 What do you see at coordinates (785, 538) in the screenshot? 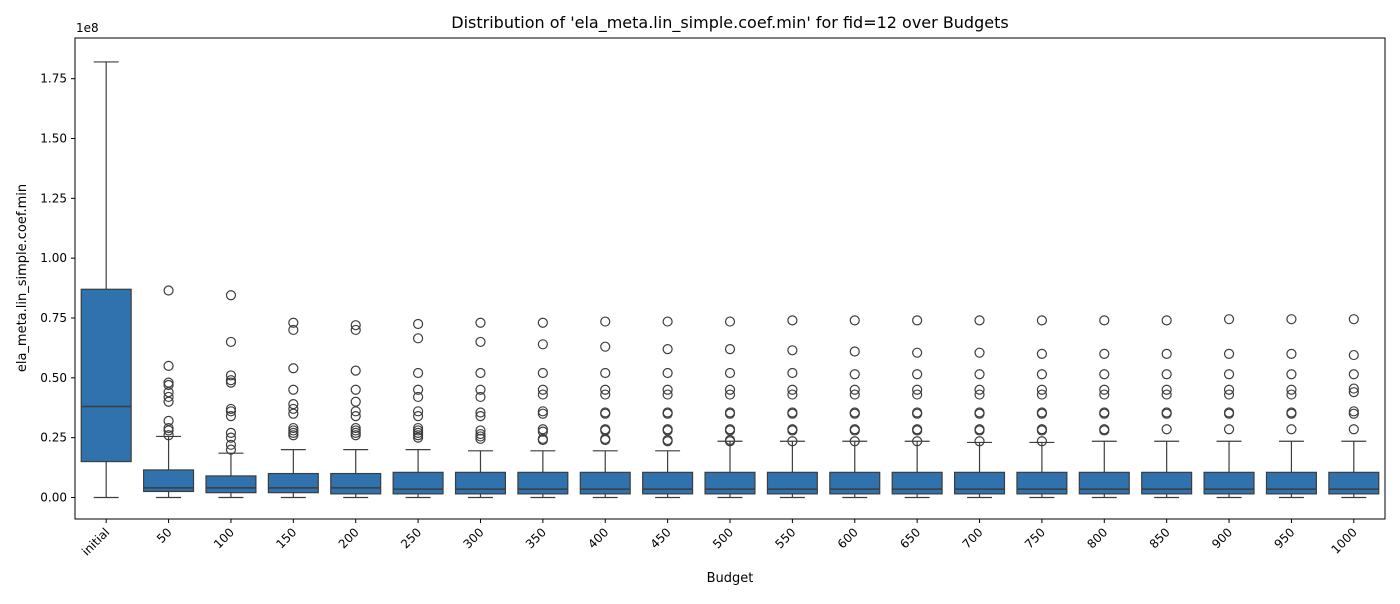
I see `x-tick-label: 550` at bounding box center [785, 538].